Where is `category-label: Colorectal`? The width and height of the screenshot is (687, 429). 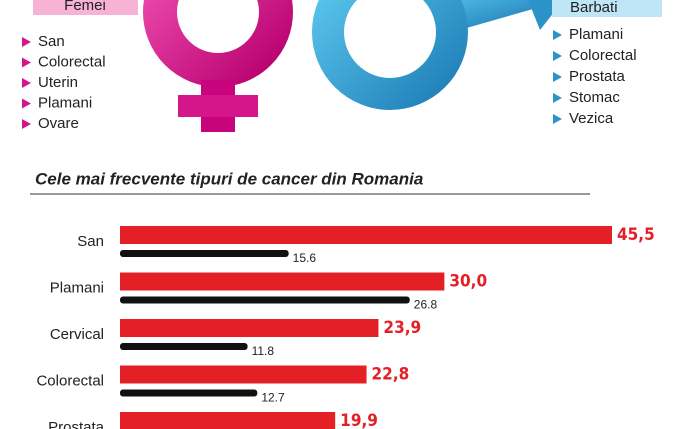 category-label: Colorectal is located at coordinates (70, 380).